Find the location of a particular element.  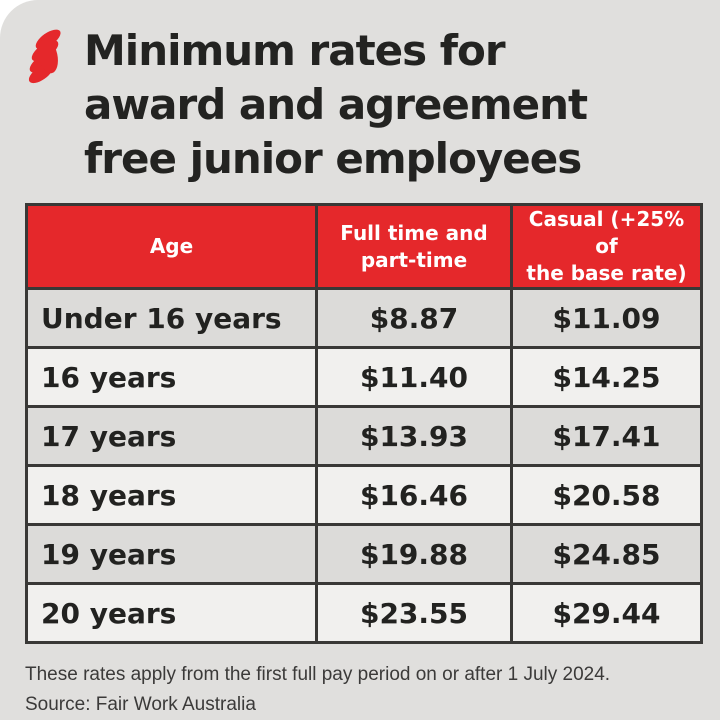

footer-source: Source: Fair Work Australia is located at coordinates (140, 704).